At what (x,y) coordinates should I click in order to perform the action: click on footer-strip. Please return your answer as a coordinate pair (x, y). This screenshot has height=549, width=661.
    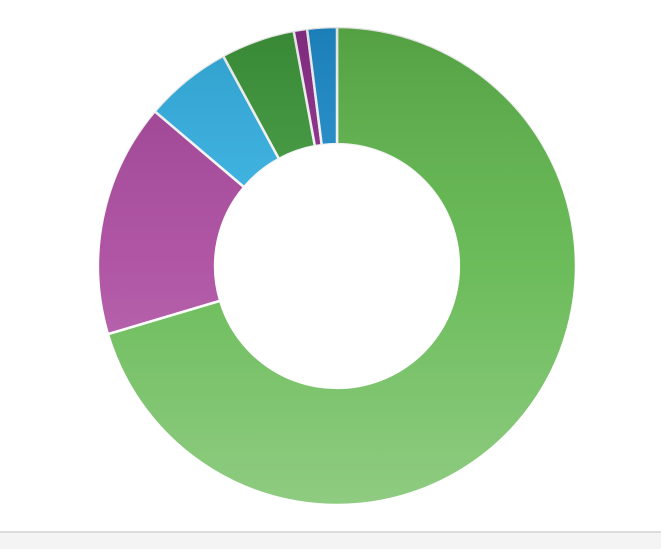
    Looking at the image, I should click on (330, 541).